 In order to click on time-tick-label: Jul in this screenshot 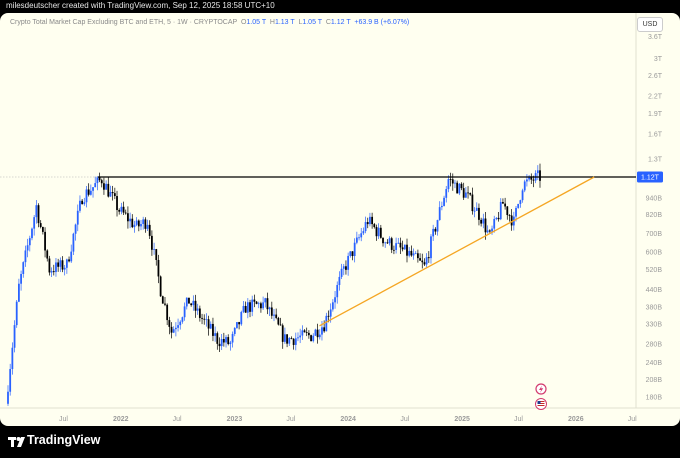, I will do `click(404, 419)`.